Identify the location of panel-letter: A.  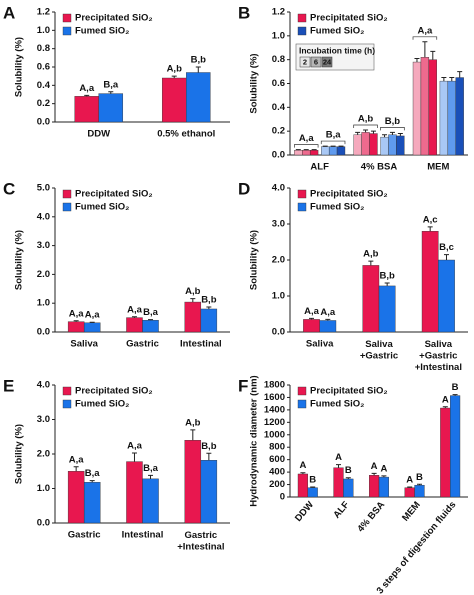
(9, 12).